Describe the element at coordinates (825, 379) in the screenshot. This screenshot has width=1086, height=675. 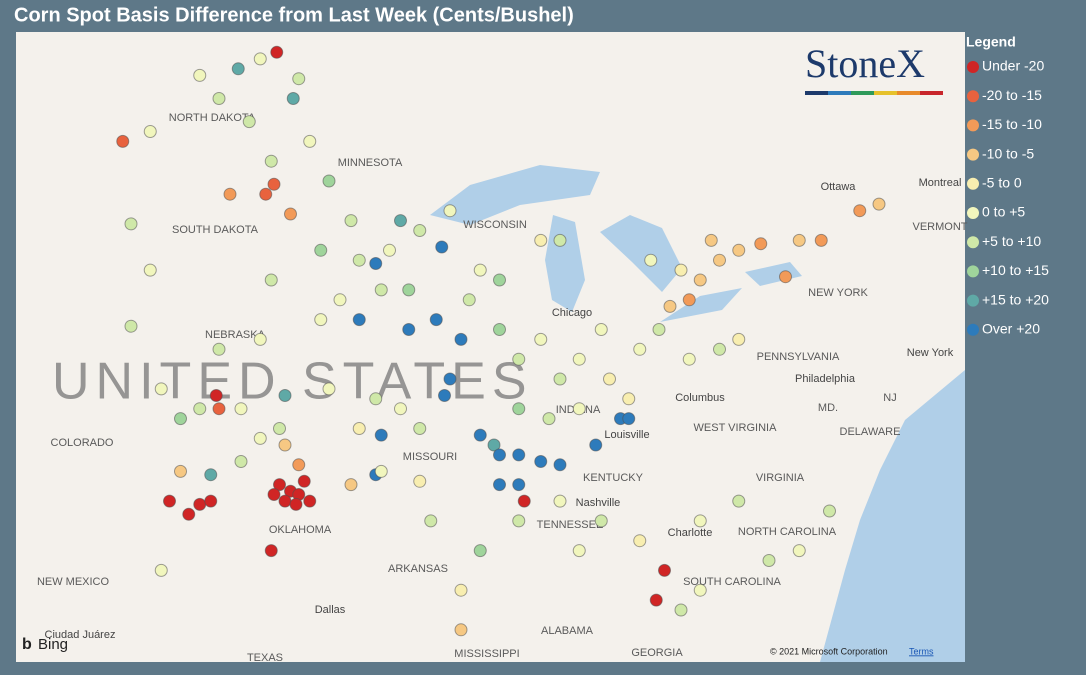
I see `city-label: Philadelphia` at that location.